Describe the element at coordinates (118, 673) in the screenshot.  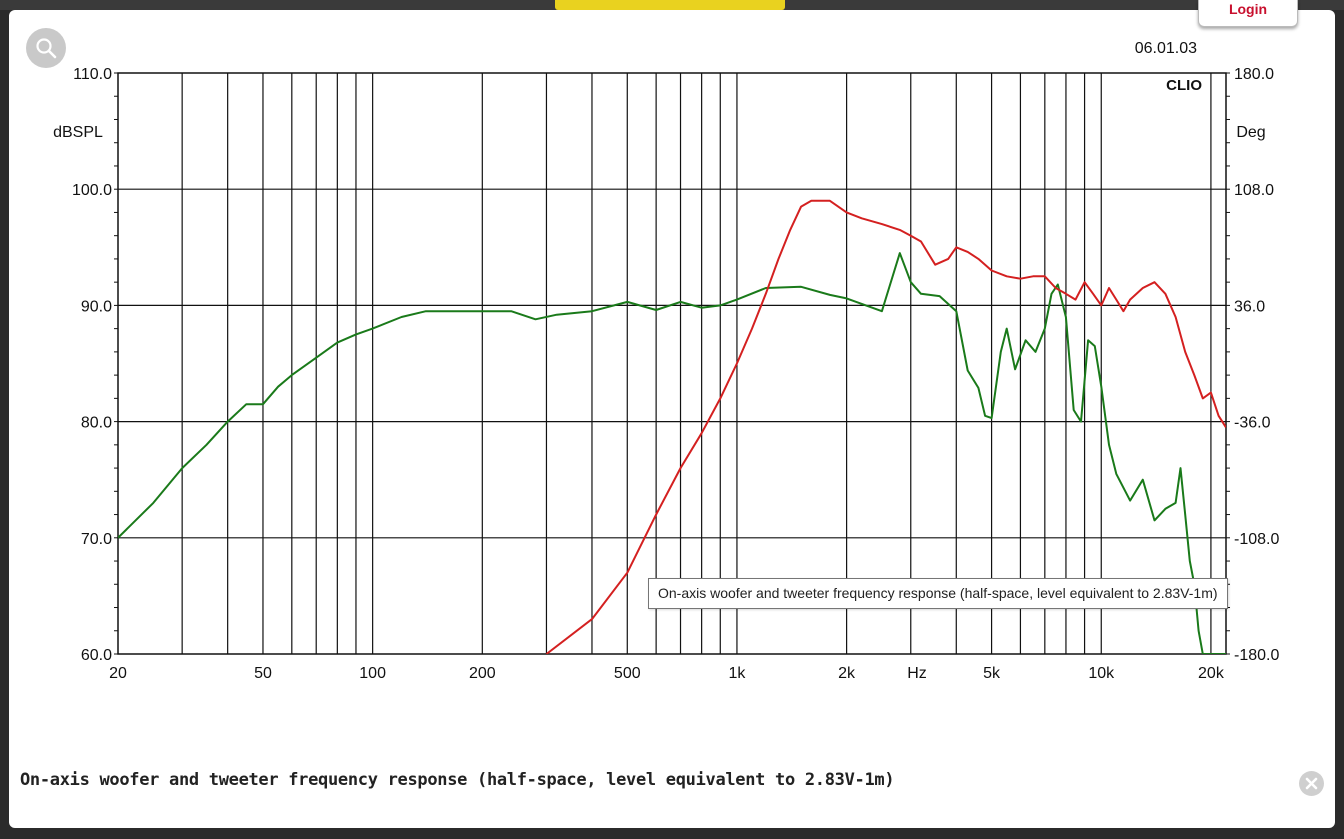
I see `x-tick-label: 20` at that location.